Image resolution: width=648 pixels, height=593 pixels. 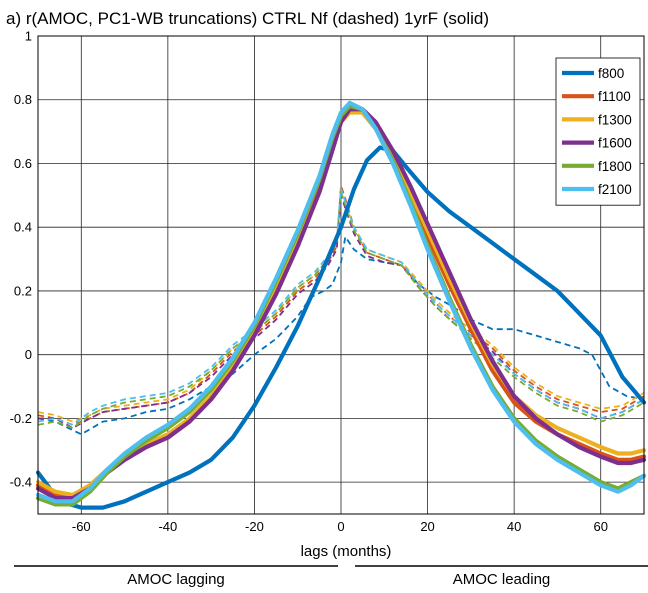 I want to click on annotation-label: AMOC lagging, so click(x=176, y=579).